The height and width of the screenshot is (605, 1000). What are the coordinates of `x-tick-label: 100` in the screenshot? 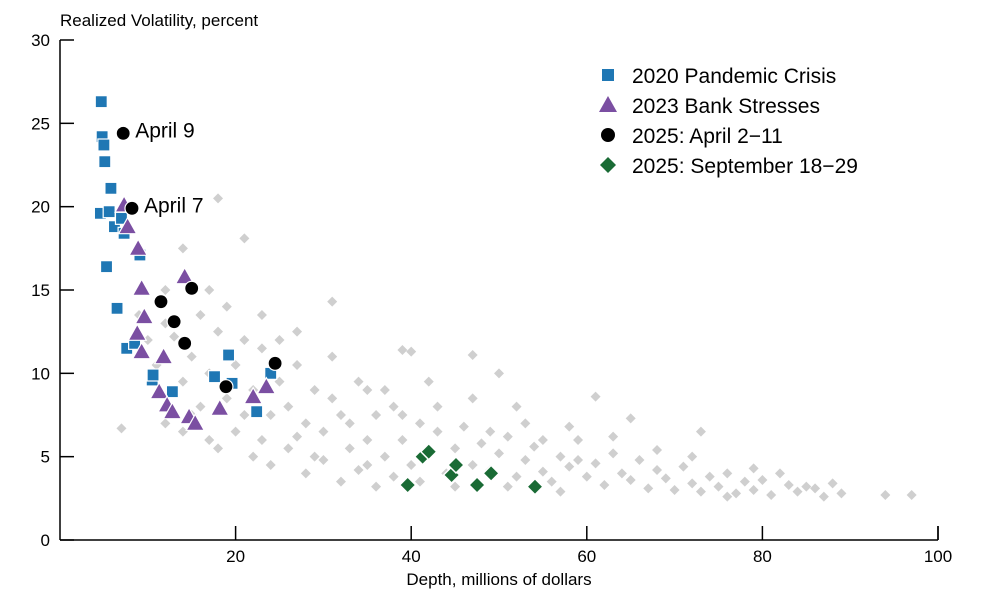 It's located at (938, 556).